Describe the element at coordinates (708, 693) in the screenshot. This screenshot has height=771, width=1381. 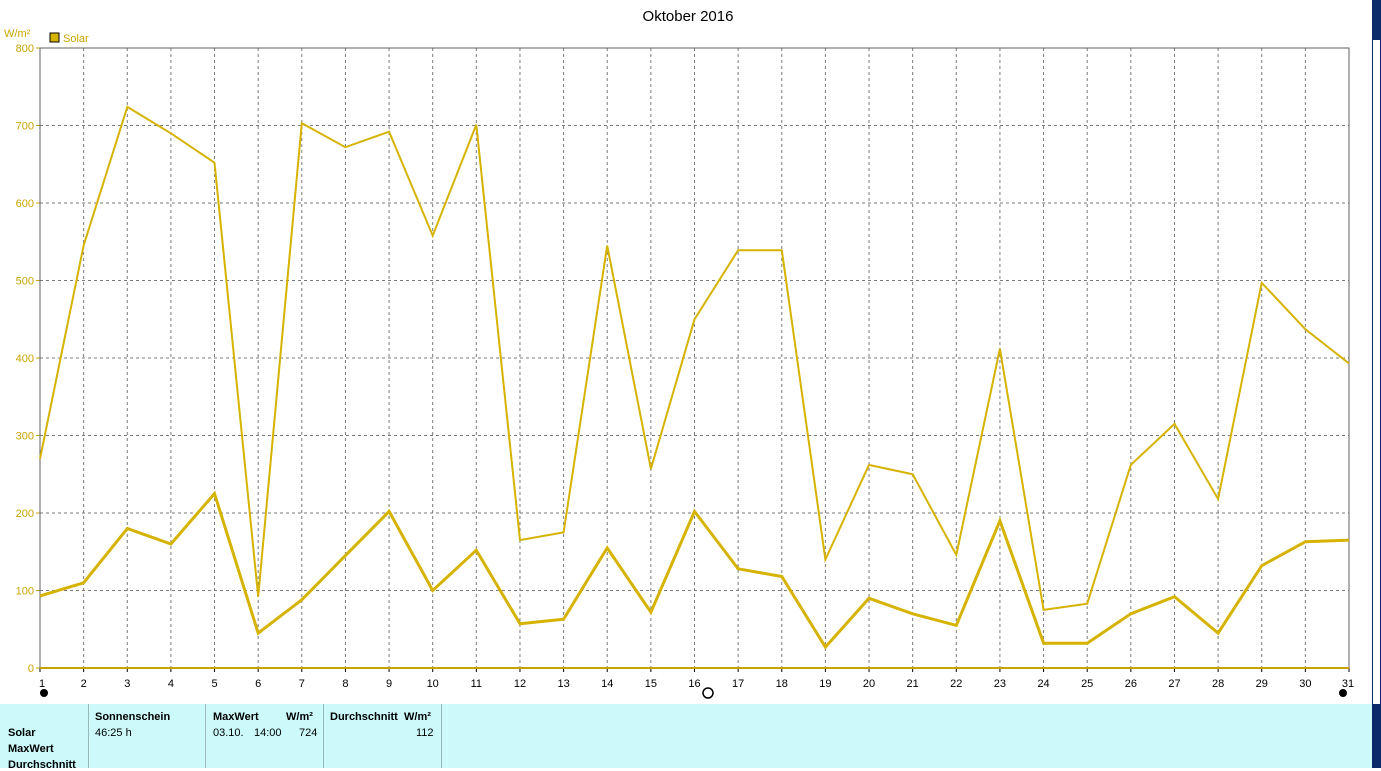
I see `mid-marker` at that location.